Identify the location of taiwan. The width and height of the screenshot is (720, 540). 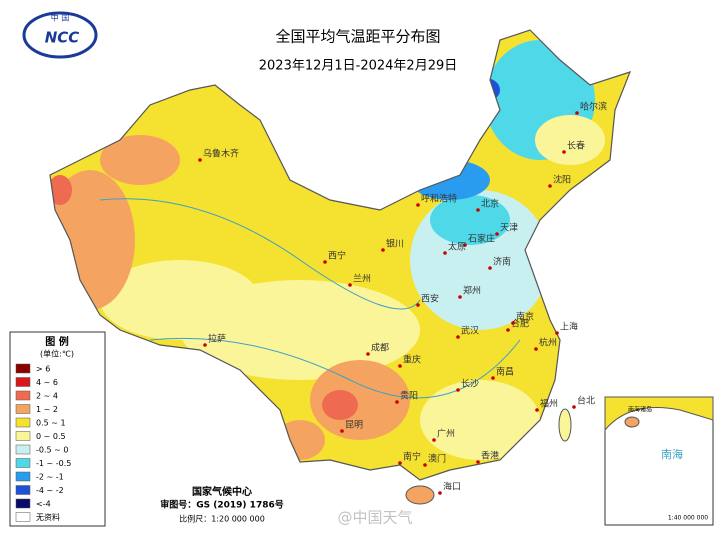
(565, 425).